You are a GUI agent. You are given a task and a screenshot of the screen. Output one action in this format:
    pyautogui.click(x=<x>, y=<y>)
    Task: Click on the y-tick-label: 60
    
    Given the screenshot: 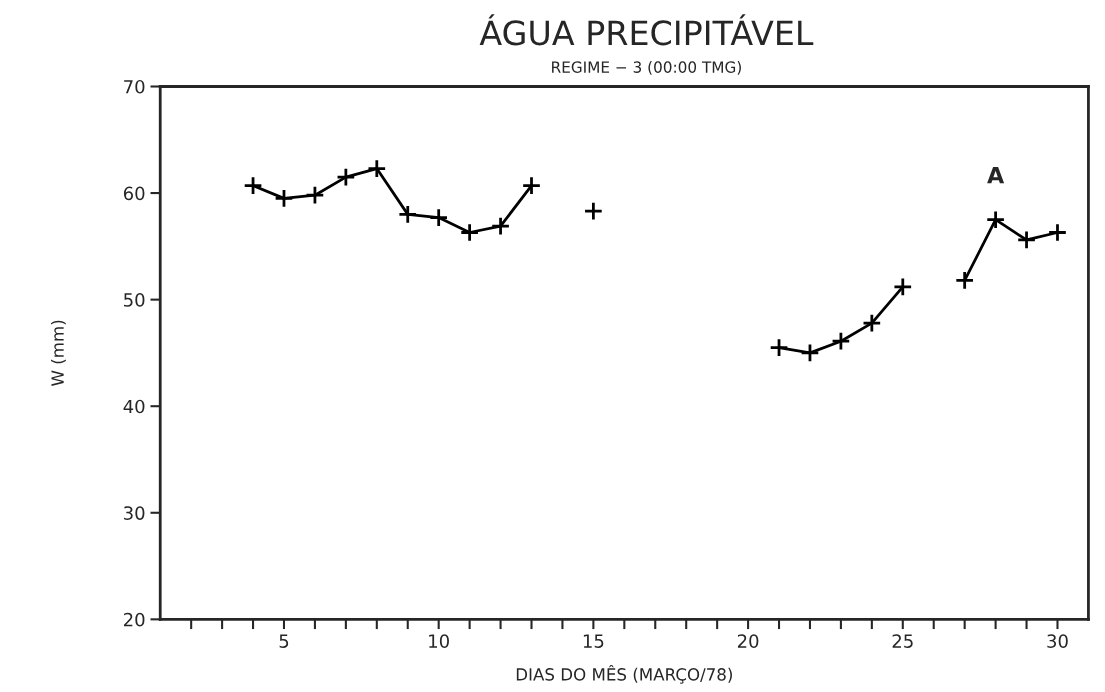 What is the action you would take?
    pyautogui.click(x=134, y=193)
    